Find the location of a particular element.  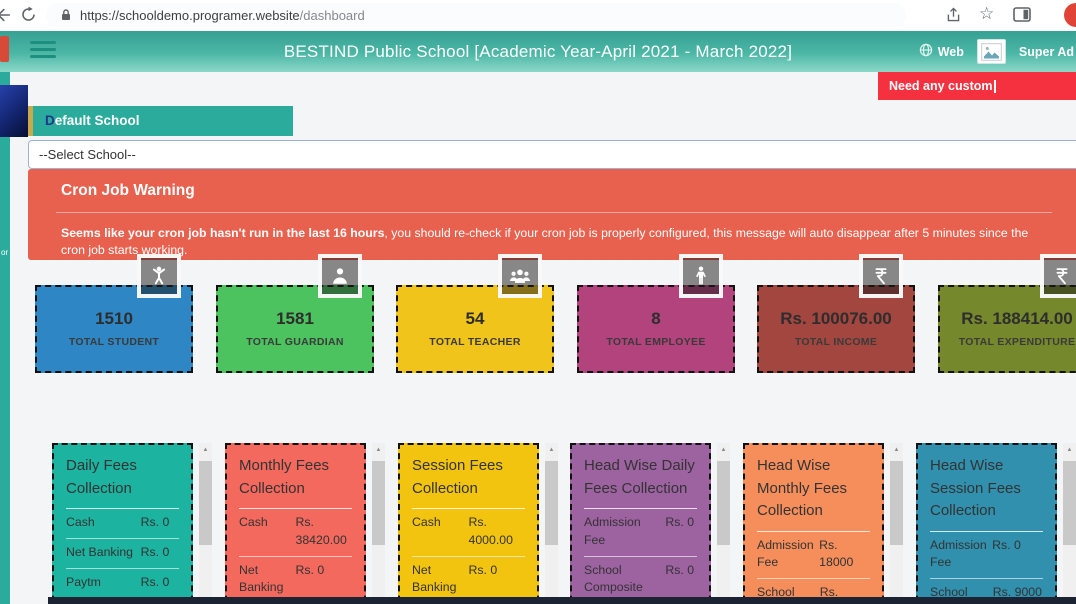

teachers-group-icon is located at coordinates (520, 276).